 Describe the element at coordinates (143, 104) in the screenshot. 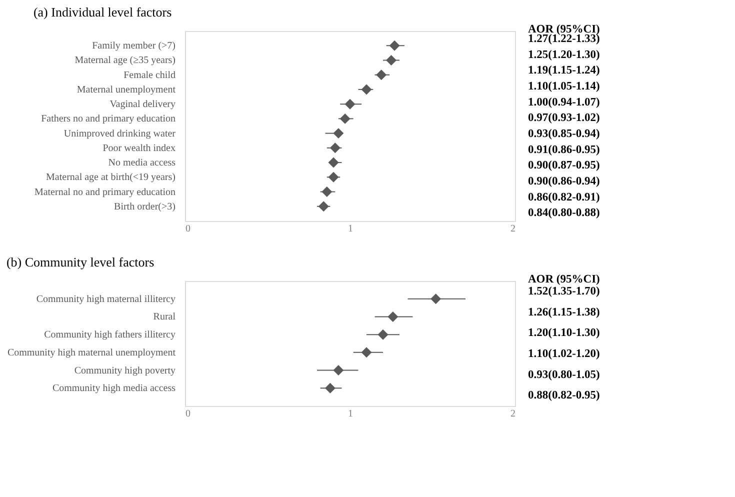

I see `y-tick-label: Vaginal delivery` at that location.